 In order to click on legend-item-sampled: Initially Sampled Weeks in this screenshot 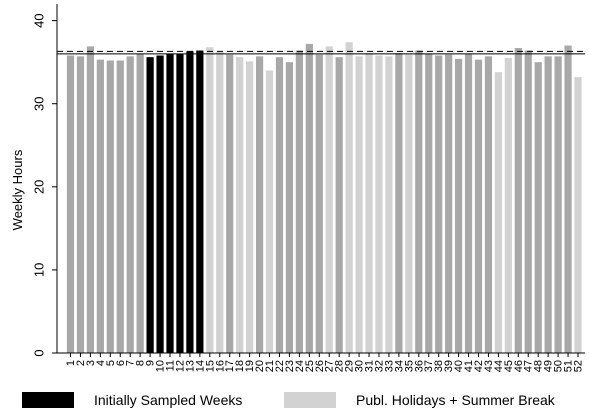, I will do `click(132, 400)`.